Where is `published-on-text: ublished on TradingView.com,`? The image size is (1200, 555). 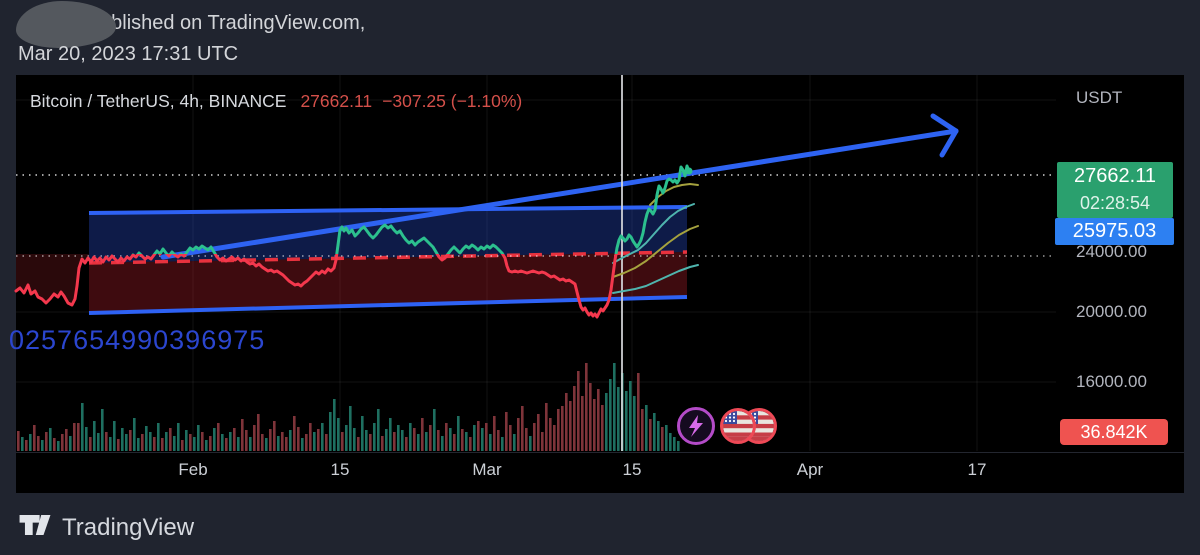 published-on-text: ublished on TradingView.com, is located at coordinates (233, 23).